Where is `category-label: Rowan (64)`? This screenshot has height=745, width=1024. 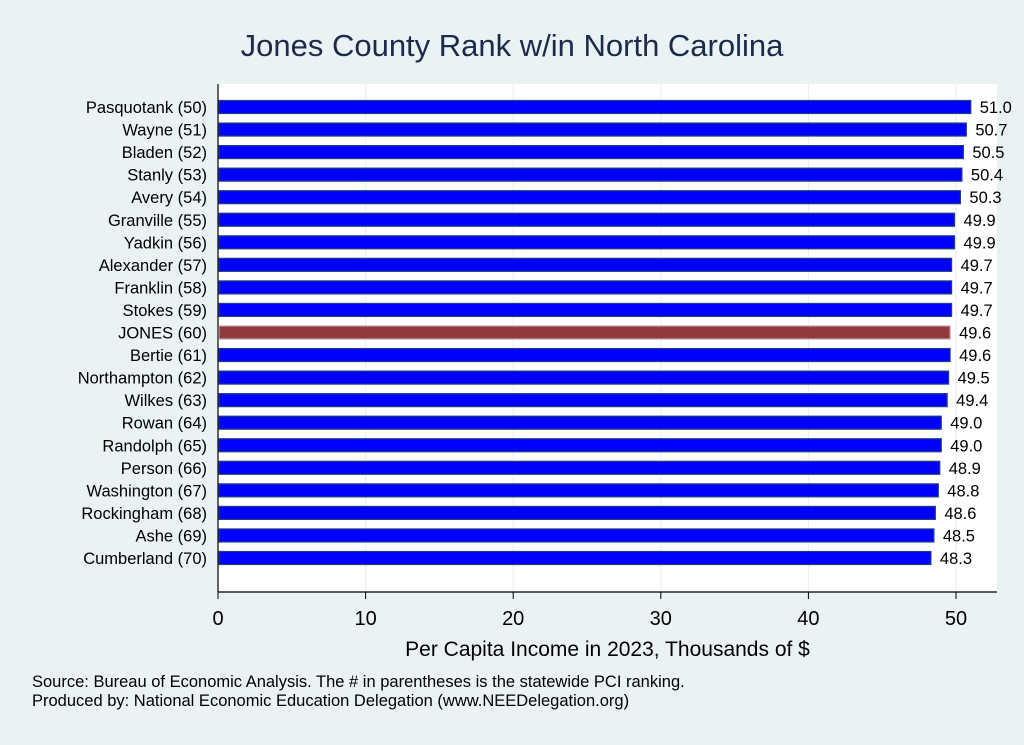 category-label: Rowan (64) is located at coordinates (164, 424).